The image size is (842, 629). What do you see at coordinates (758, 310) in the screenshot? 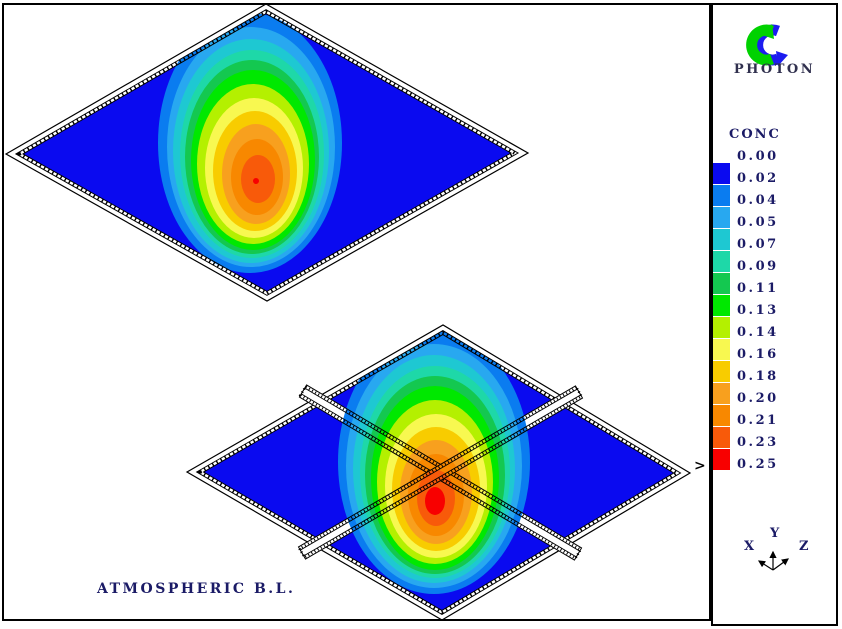
I see `legend-value: 0.13` at bounding box center [758, 310].